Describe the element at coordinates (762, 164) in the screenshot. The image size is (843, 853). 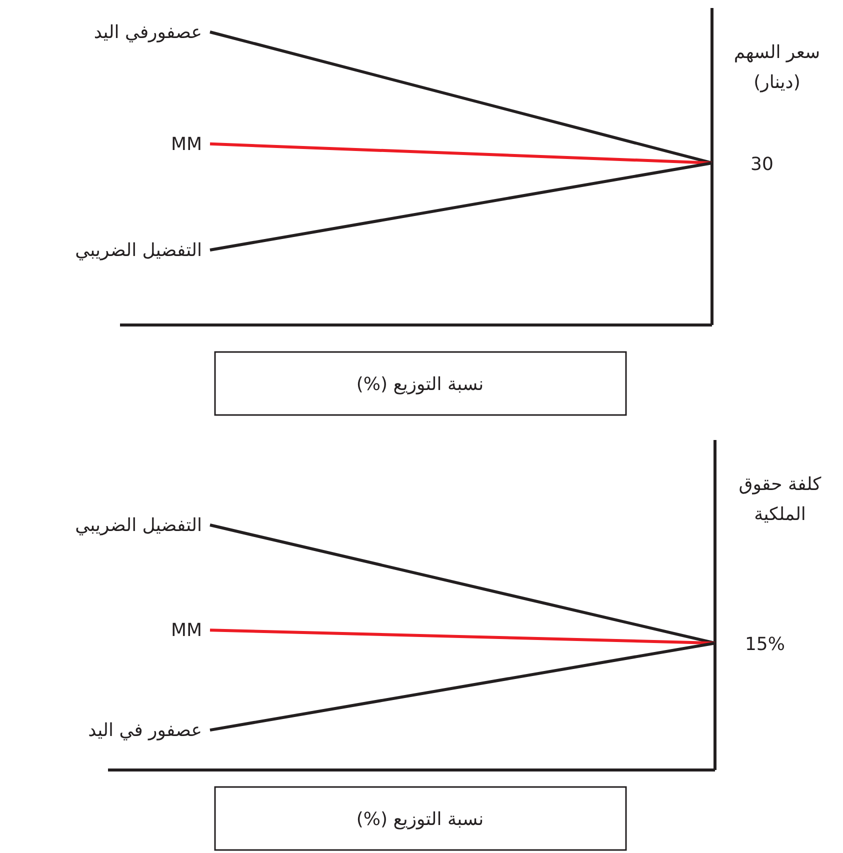
I see `annotation: 30` at that location.